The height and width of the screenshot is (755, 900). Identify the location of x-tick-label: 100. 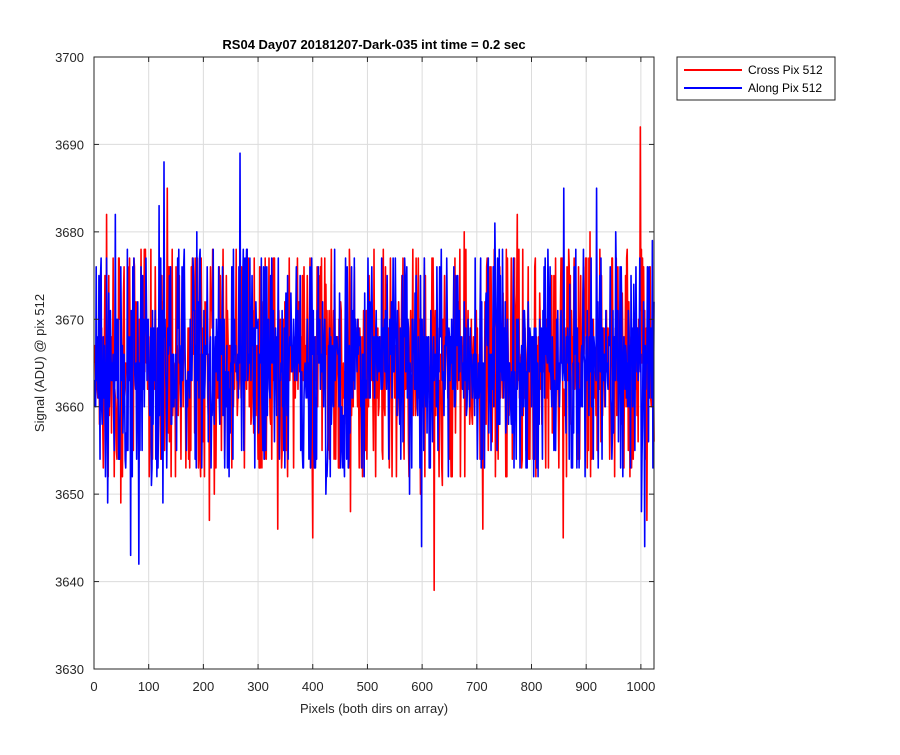
(149, 686).